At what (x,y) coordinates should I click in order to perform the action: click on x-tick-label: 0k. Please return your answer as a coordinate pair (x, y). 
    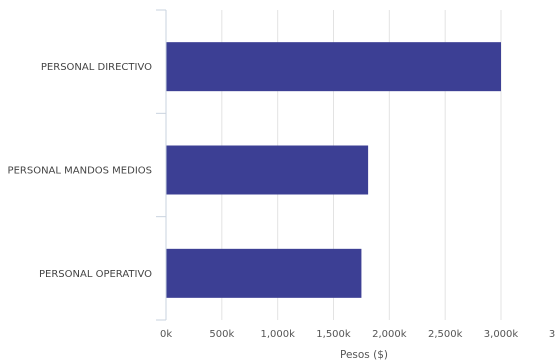
    Looking at the image, I should click on (166, 334).